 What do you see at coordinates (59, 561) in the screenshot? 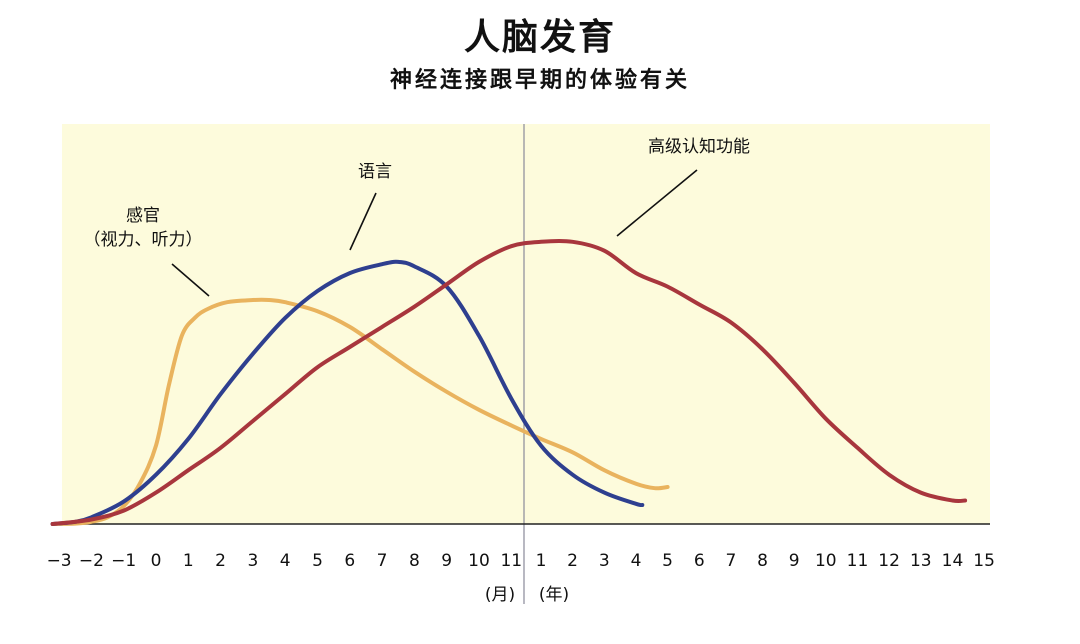
I see `x-tick-label: −3` at bounding box center [59, 561].